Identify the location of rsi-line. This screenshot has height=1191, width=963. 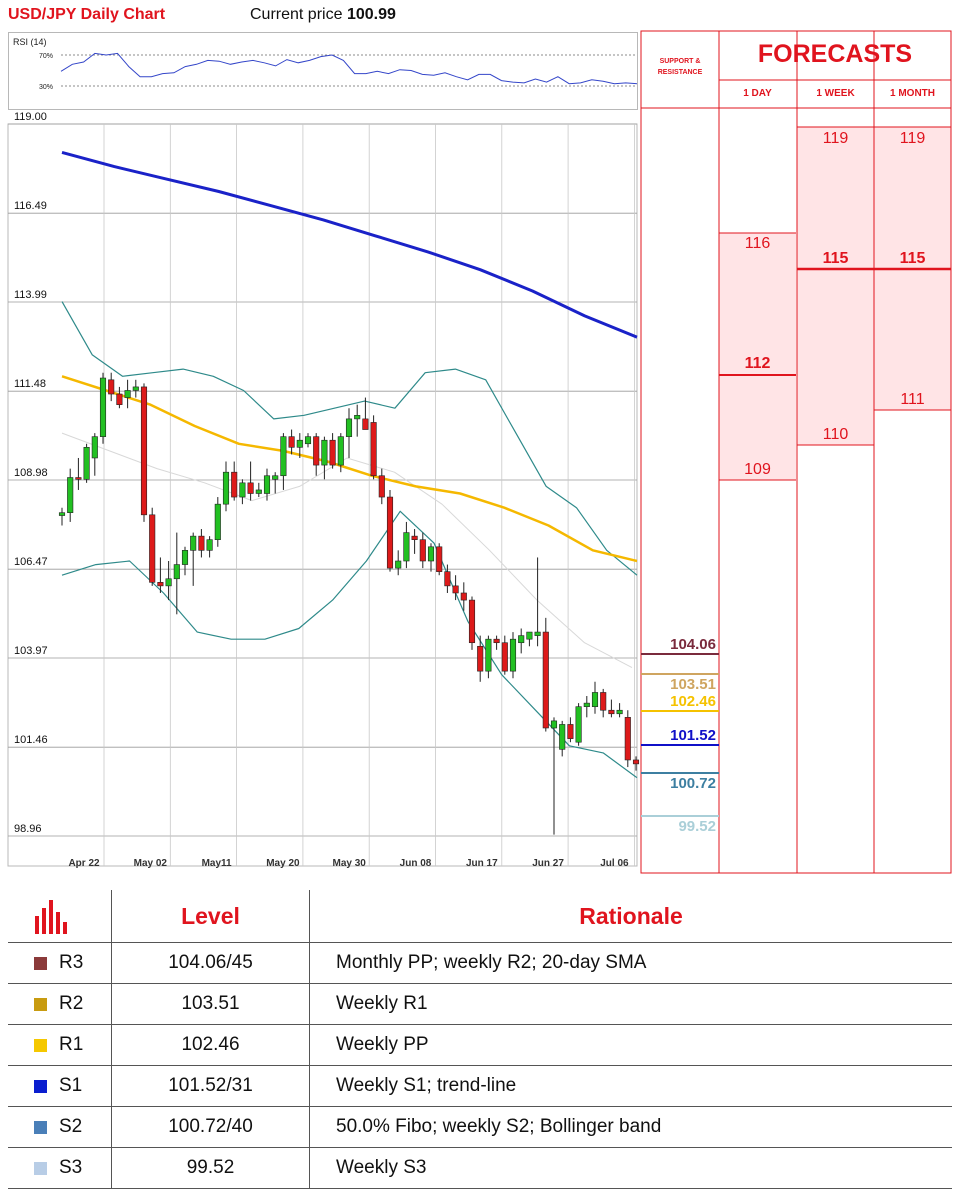
(349, 68).